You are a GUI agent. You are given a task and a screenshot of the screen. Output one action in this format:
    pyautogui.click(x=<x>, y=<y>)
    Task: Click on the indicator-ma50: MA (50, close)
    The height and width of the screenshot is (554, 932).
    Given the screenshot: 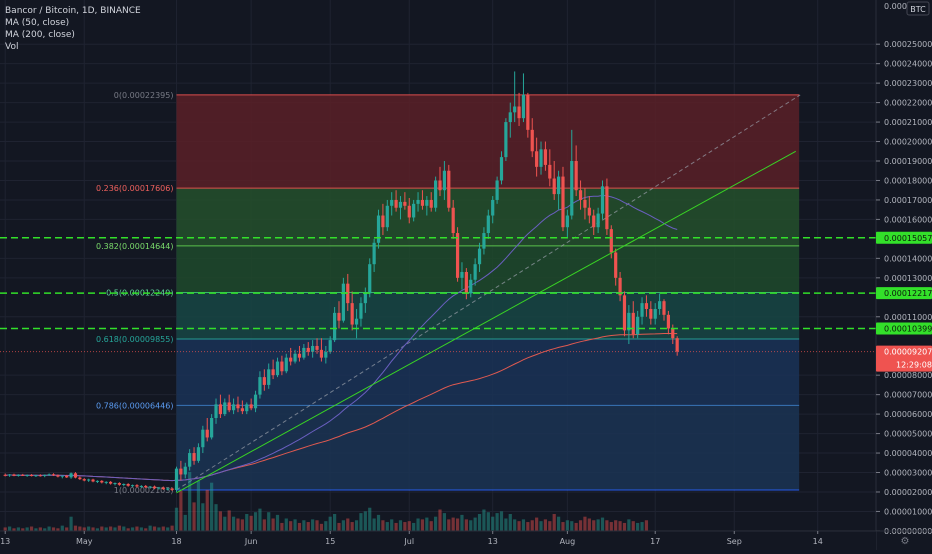 What is the action you would take?
    pyautogui.click(x=37, y=23)
    